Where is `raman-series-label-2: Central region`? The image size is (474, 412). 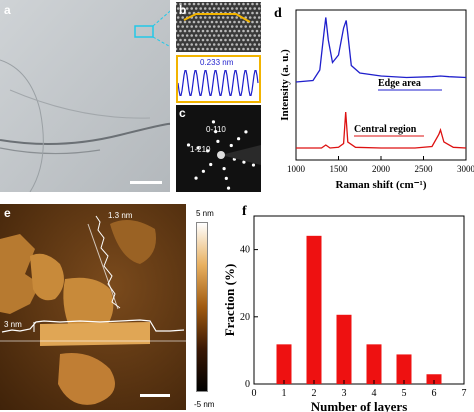 raman-series-label-2: Central region is located at coordinates (385, 129).